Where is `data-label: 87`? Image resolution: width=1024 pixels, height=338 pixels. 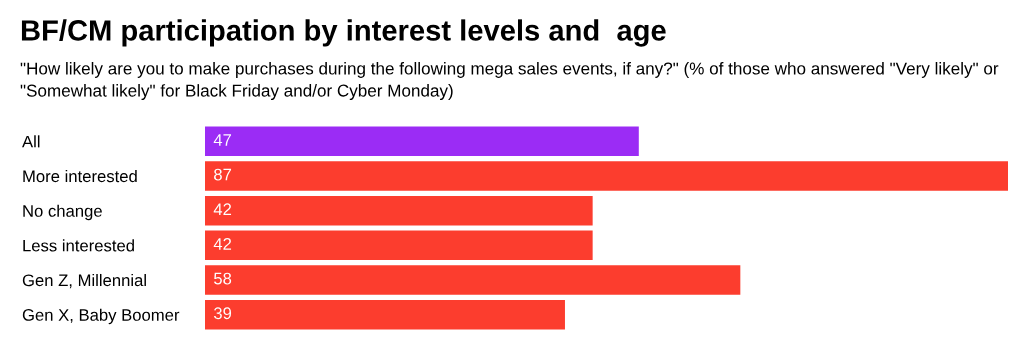
data-label: 87 is located at coordinates (223, 174).